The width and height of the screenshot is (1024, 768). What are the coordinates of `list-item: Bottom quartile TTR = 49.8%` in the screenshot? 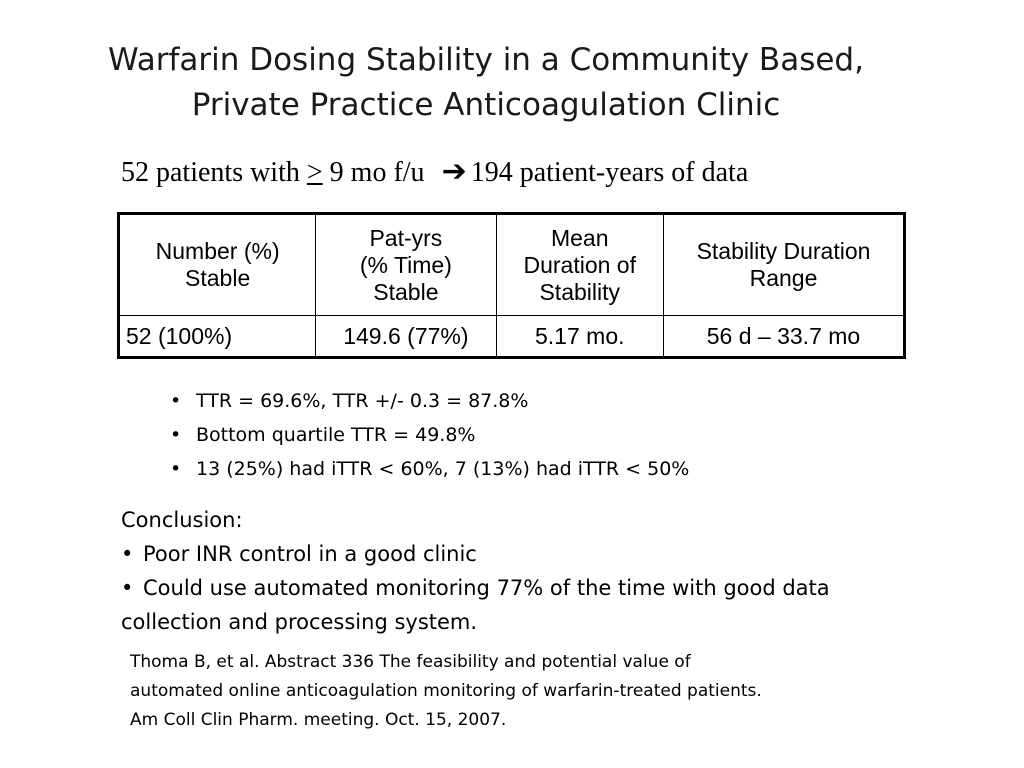 It's located at (429, 435).